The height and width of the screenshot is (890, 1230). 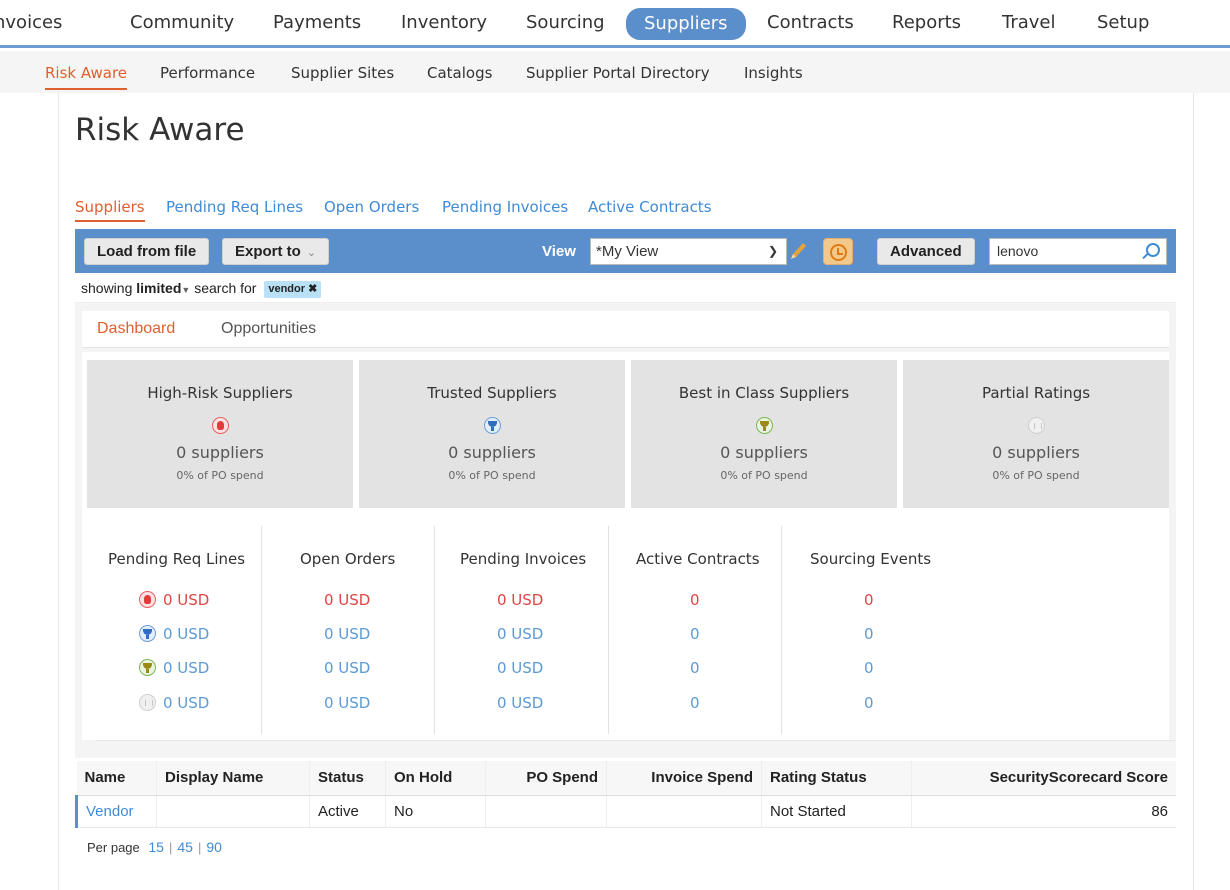 What do you see at coordinates (559, 251) in the screenshot?
I see `view-label: View` at bounding box center [559, 251].